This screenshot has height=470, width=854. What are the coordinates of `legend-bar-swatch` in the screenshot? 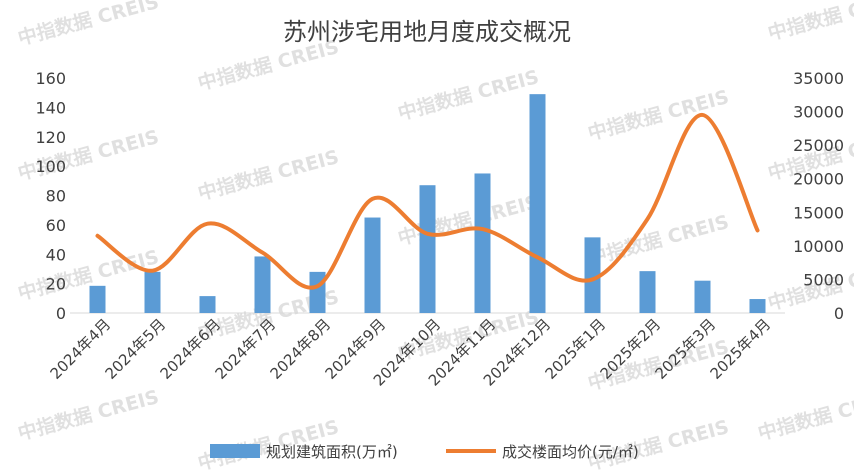 It's located at (235, 451).